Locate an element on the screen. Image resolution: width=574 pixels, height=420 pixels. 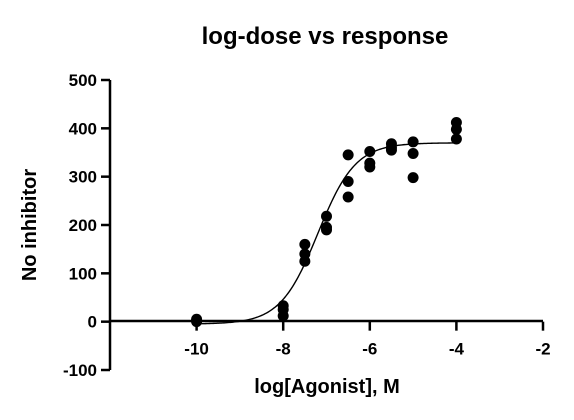
x-tick-label: -2 is located at coordinates (542, 349).